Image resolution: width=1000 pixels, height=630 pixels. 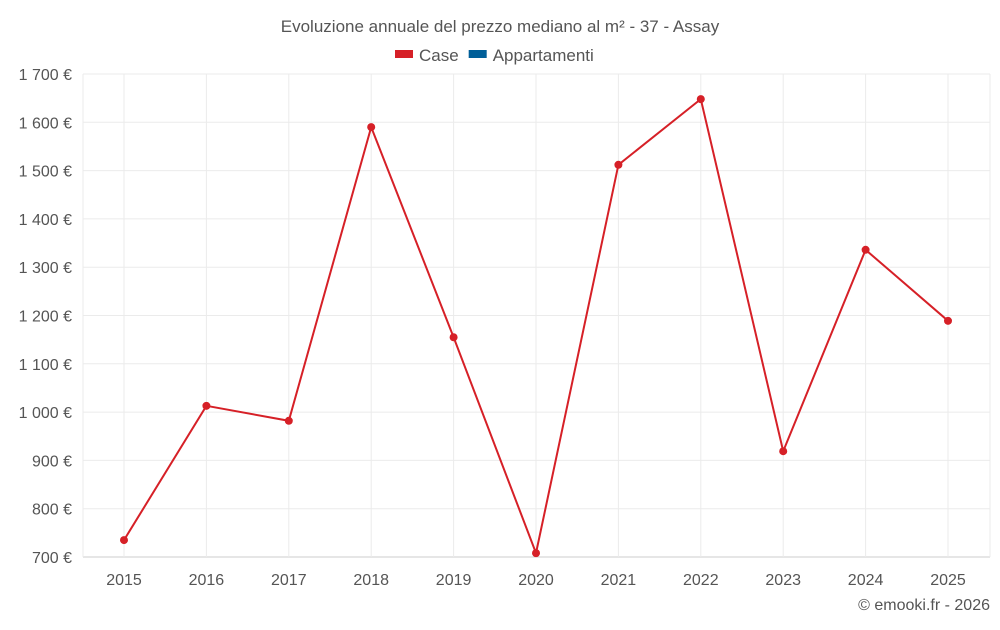 What do you see at coordinates (45, 365) in the screenshot?
I see `y-tick-label: 1 100 €` at bounding box center [45, 365].